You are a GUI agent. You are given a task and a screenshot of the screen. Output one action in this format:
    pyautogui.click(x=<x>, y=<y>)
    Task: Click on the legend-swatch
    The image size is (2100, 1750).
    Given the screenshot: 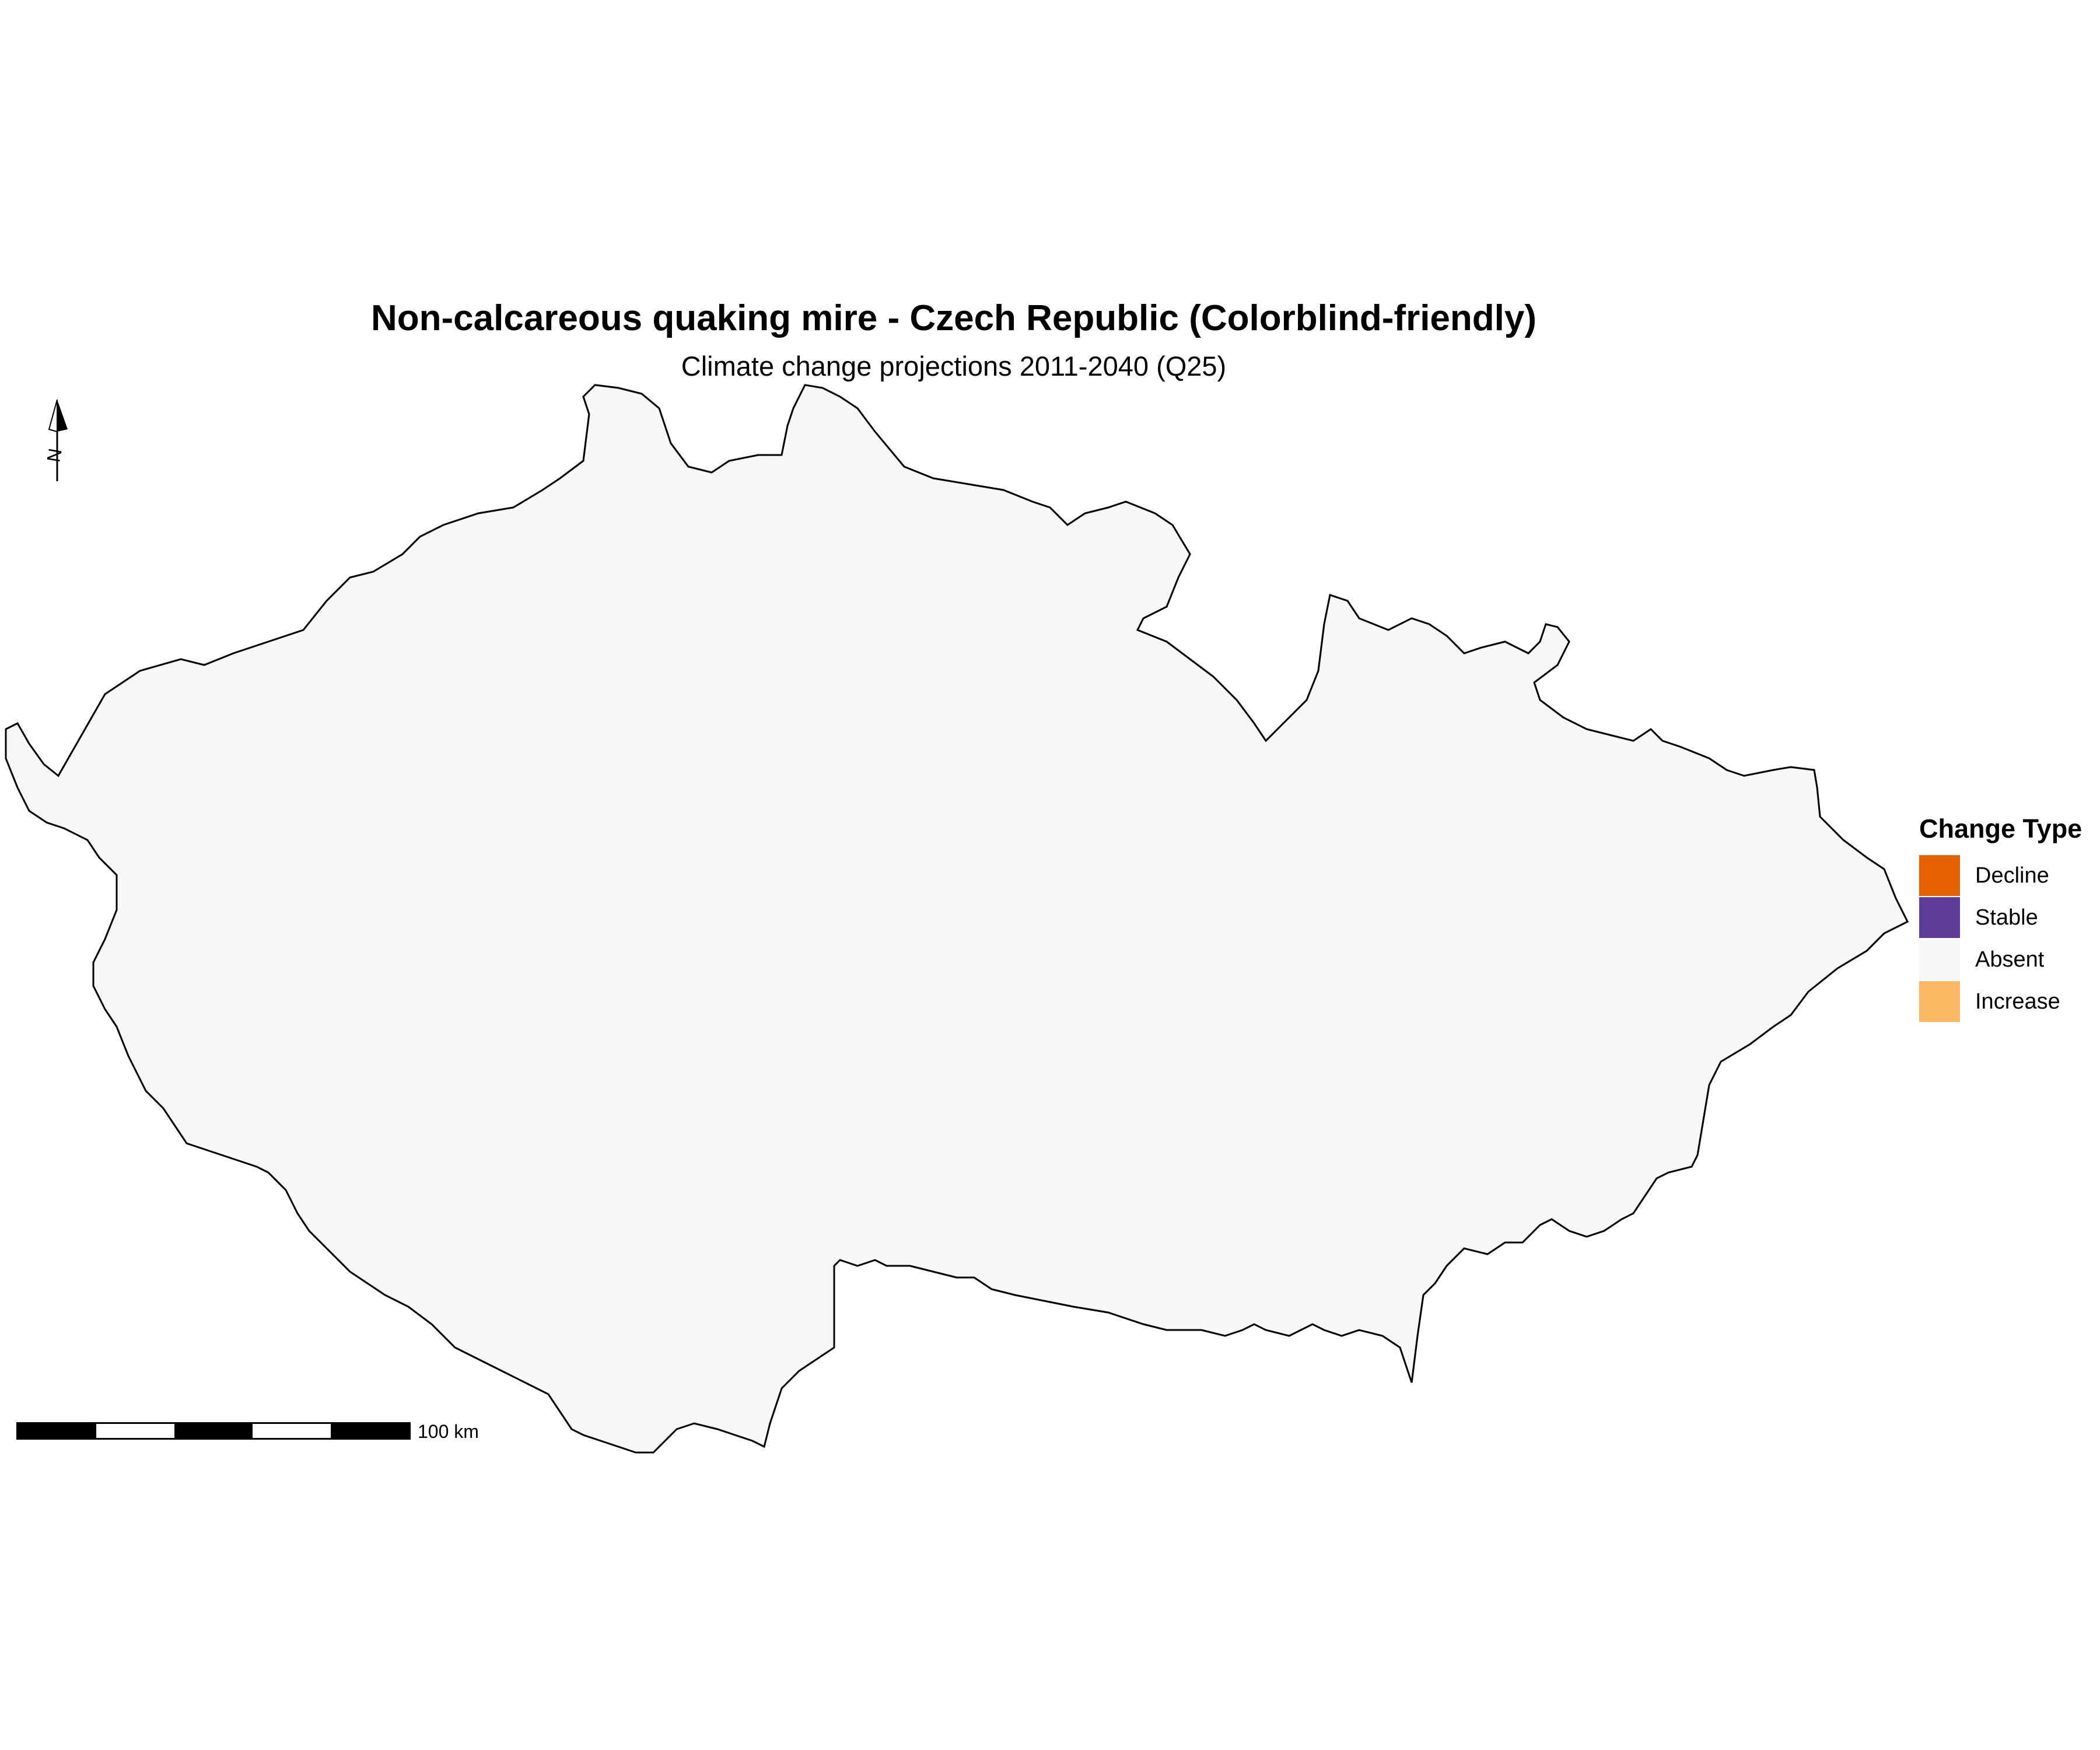 What is the action you would take?
    pyautogui.click(x=1939, y=875)
    